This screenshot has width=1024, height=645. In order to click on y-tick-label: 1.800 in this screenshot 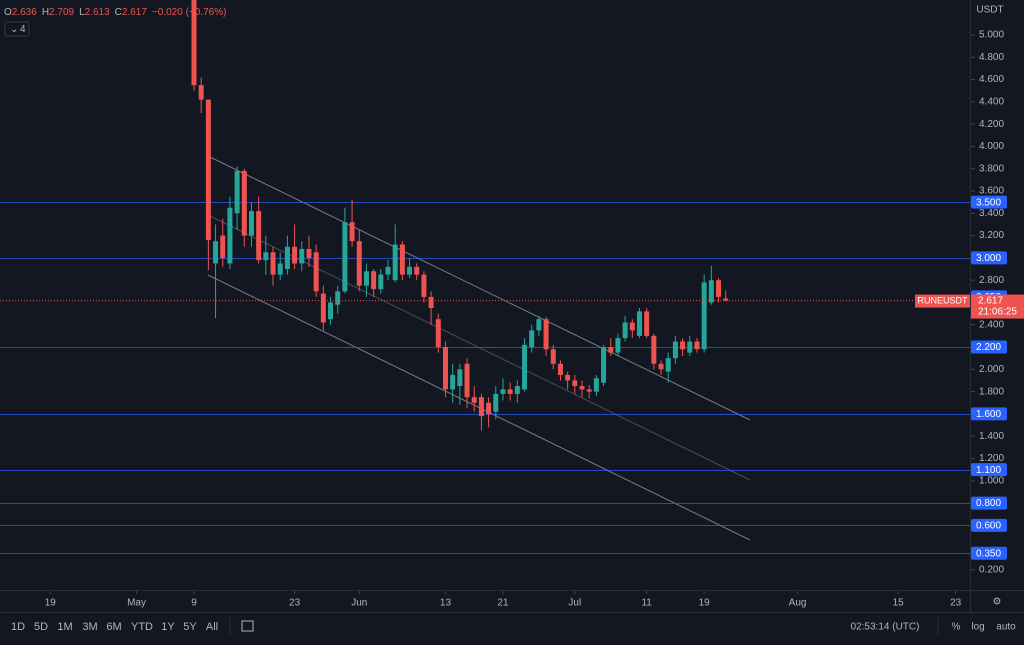, I will do `click(991, 391)`.